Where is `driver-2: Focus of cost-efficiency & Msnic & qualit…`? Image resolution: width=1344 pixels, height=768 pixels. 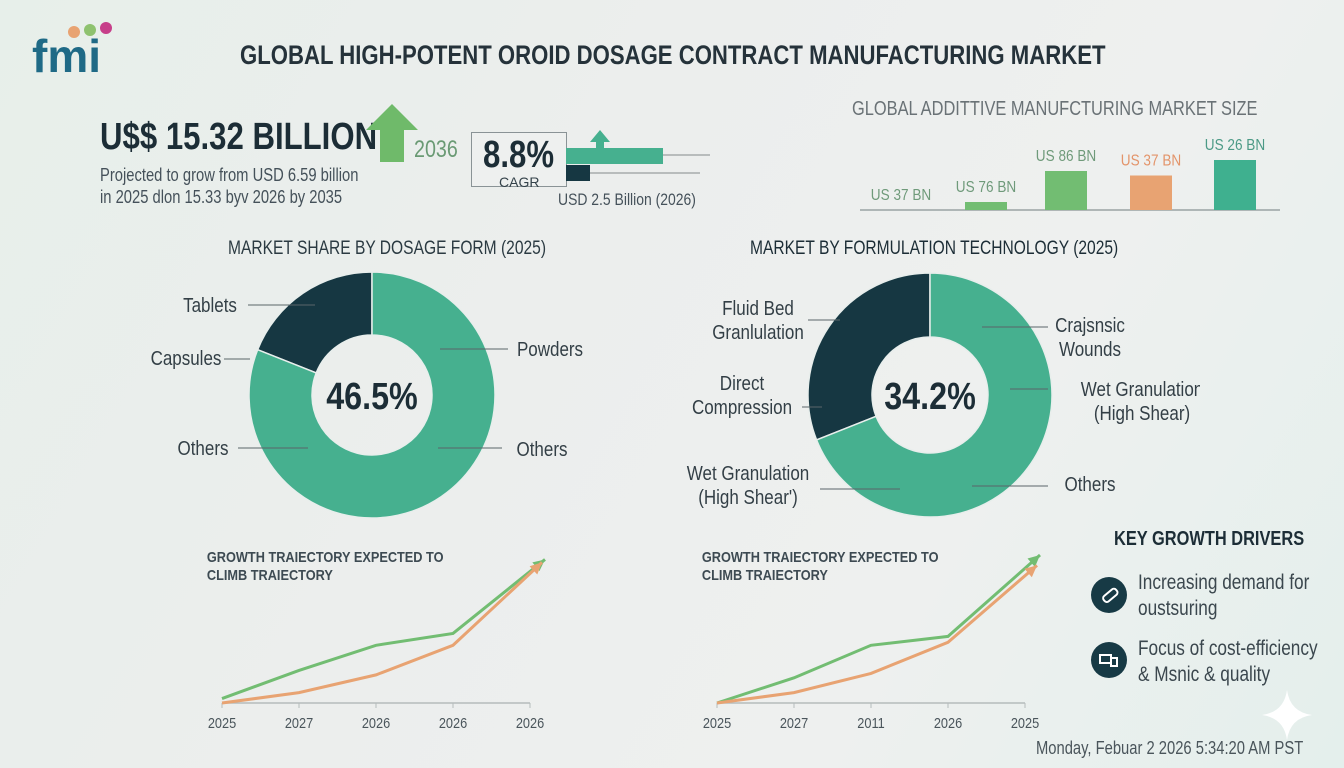 driver-2: Focus of cost-efficiency & Msnic & qualit… is located at coordinates (1228, 661).